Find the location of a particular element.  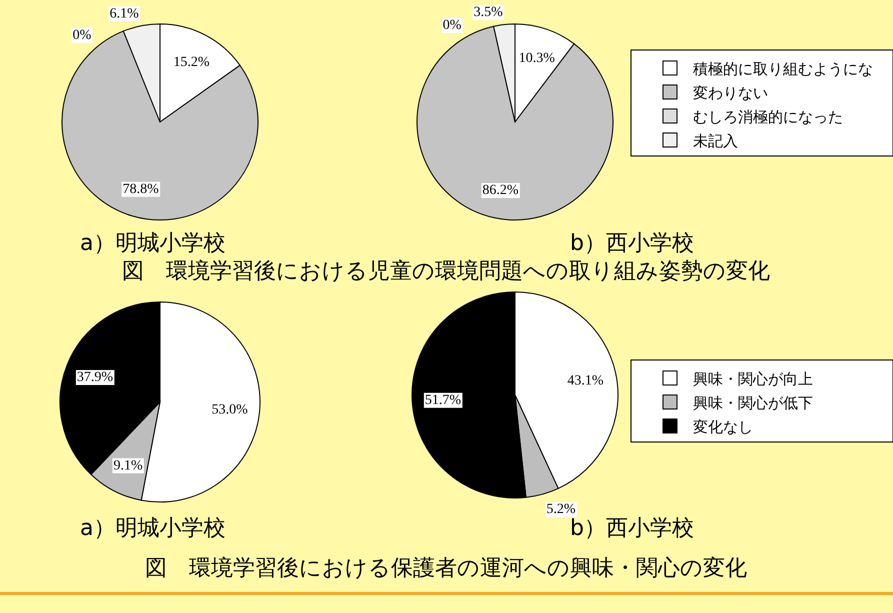

data-label: 51.7% is located at coordinates (443, 400).